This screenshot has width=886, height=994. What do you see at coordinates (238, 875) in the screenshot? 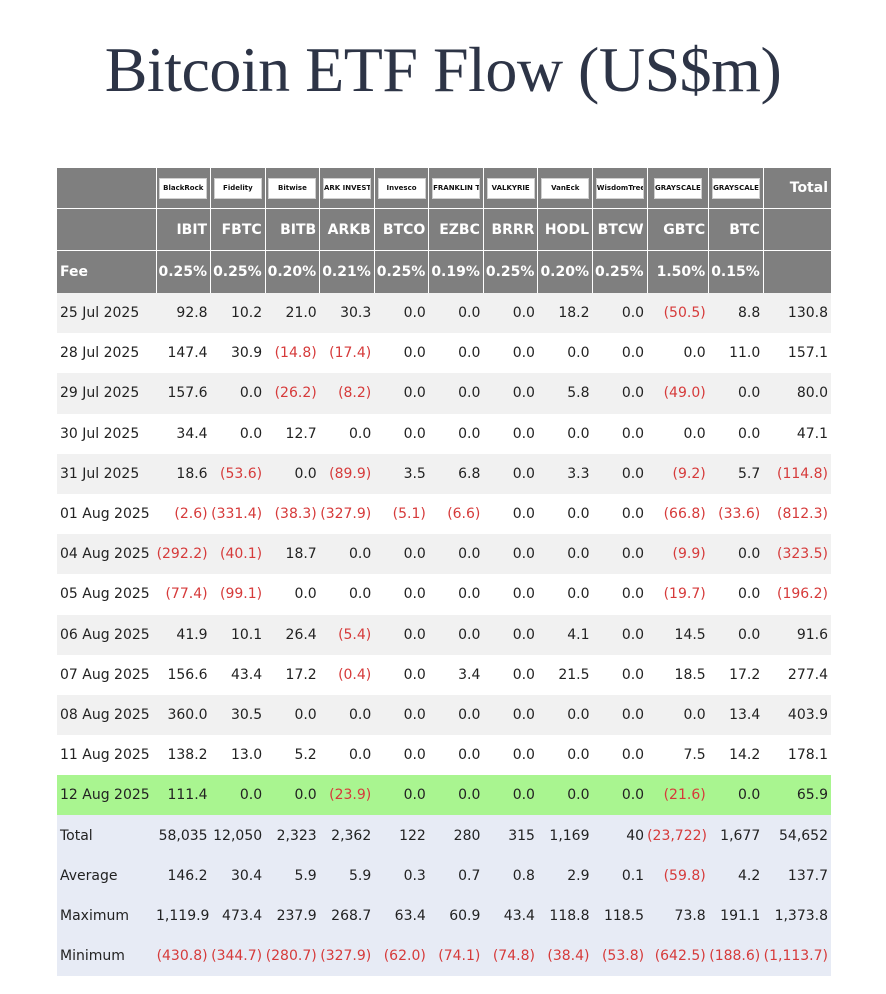
I see `stats-cell: 30.4` at bounding box center [238, 875].